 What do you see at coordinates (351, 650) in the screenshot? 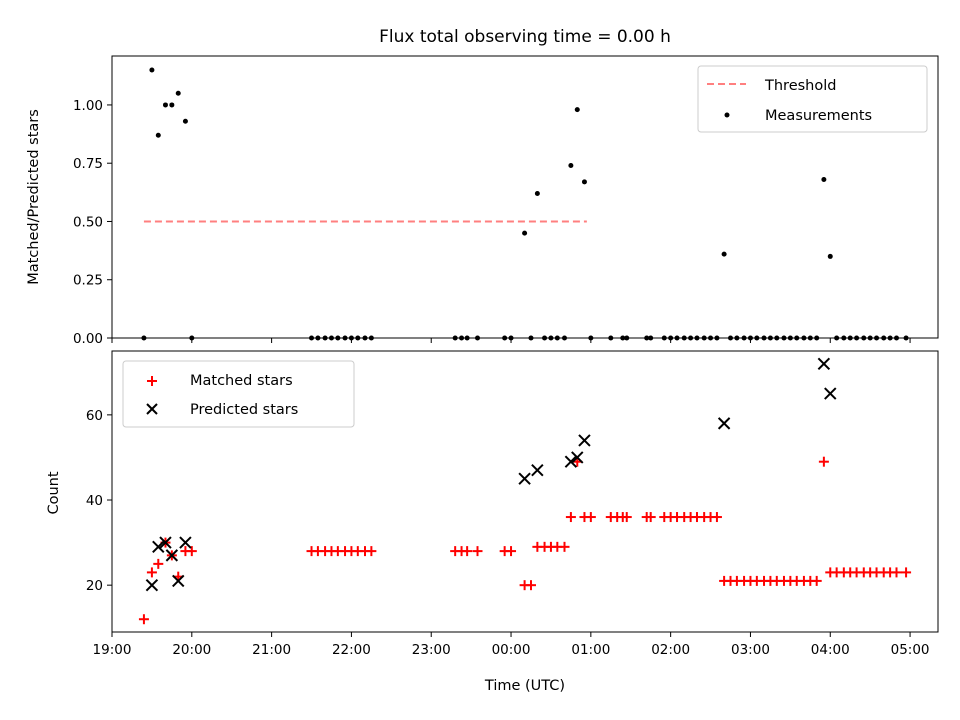
I see `x-tick-label: 22:00` at bounding box center [351, 650].